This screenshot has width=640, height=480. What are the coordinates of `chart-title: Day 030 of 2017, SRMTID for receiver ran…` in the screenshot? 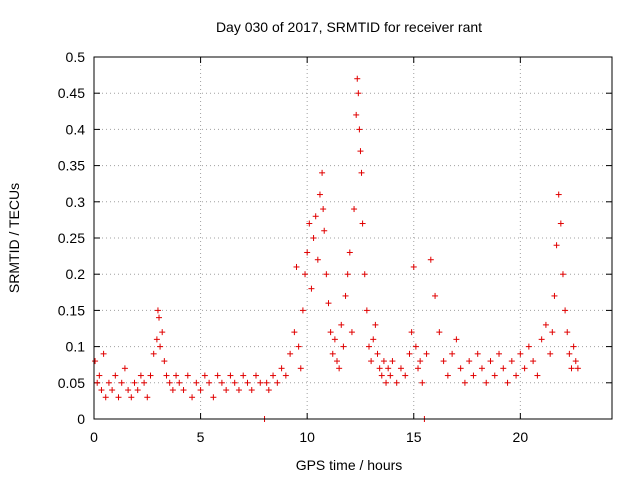 It's located at (349, 27).